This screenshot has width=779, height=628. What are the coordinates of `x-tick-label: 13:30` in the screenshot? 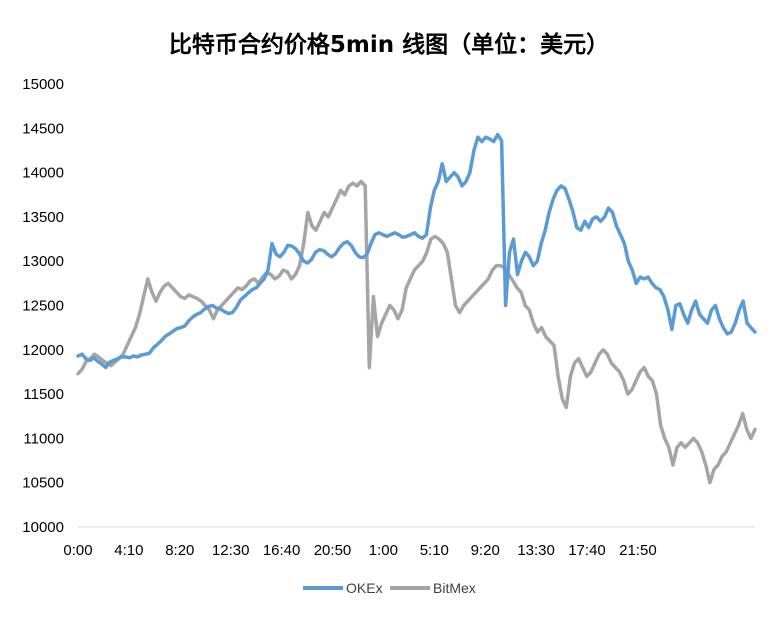 It's located at (536, 550).